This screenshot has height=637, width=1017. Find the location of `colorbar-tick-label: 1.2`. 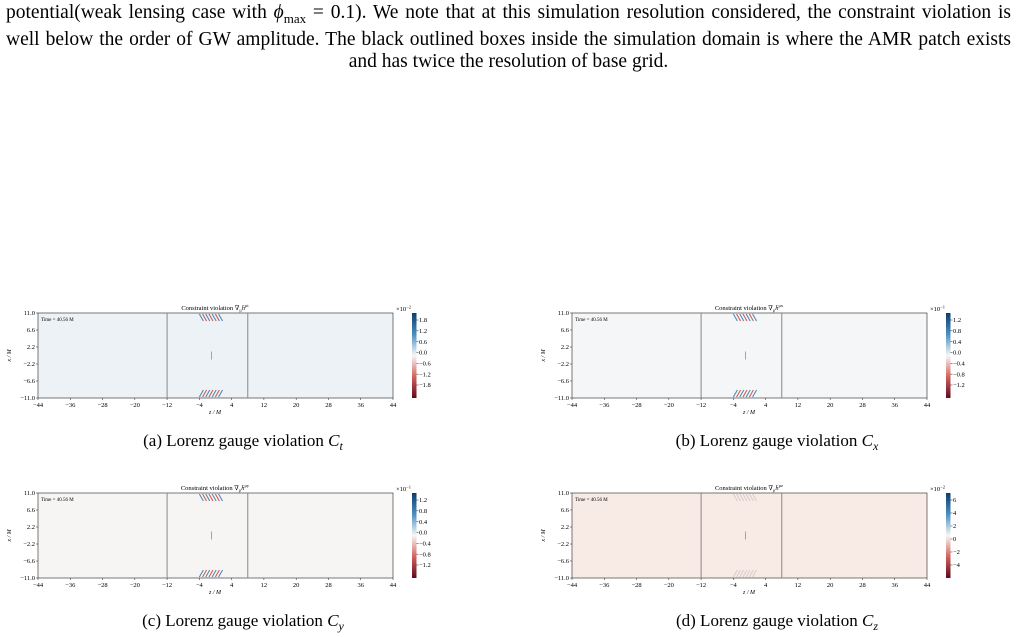

colorbar-tick-label: 1.2 is located at coordinates (423, 500).